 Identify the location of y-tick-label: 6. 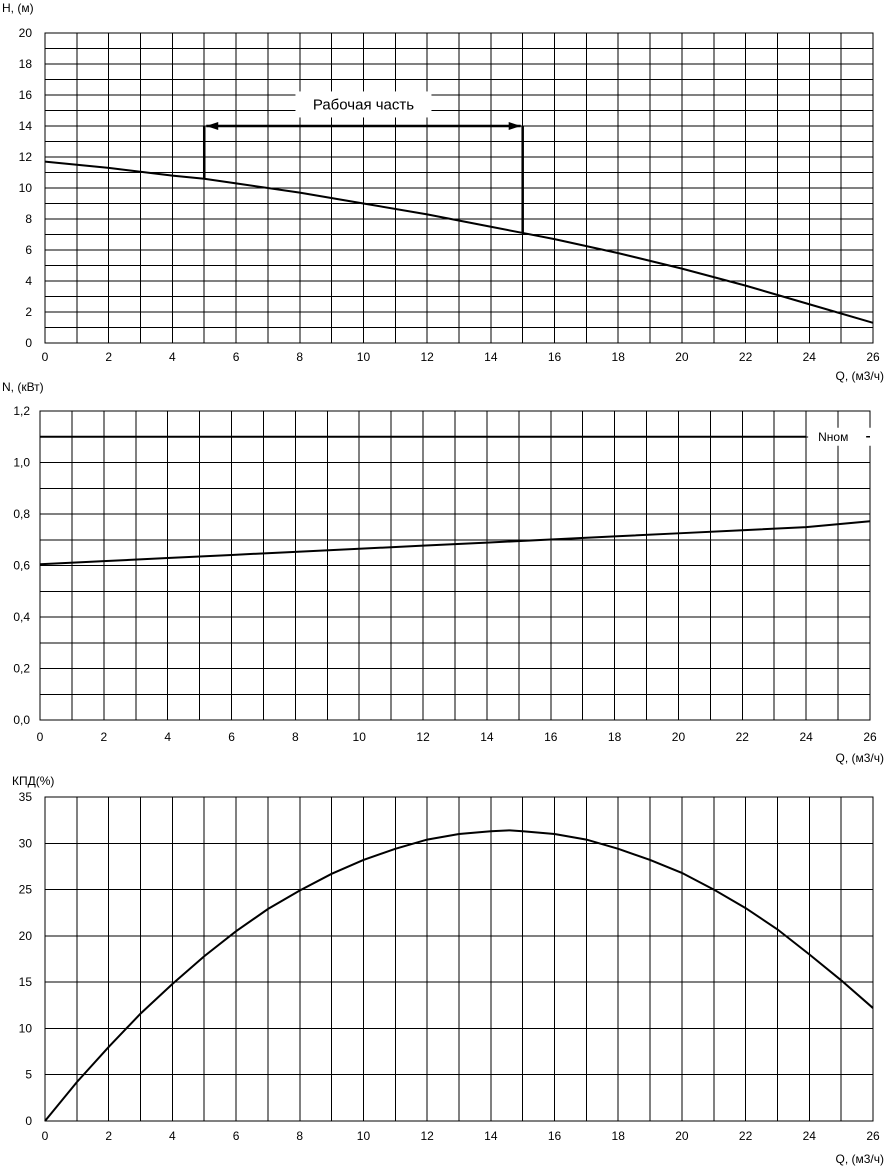
(28, 250).